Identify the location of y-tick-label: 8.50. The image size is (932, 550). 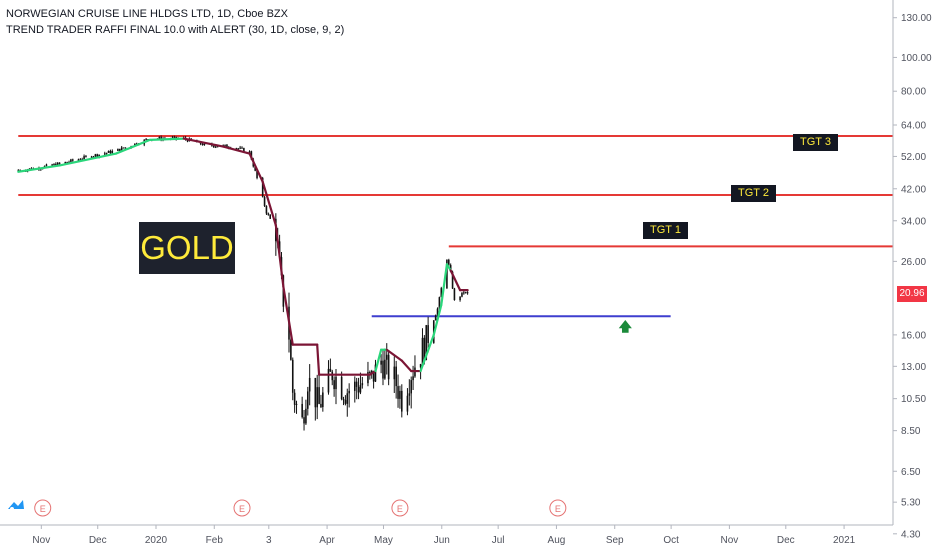
(911, 431).